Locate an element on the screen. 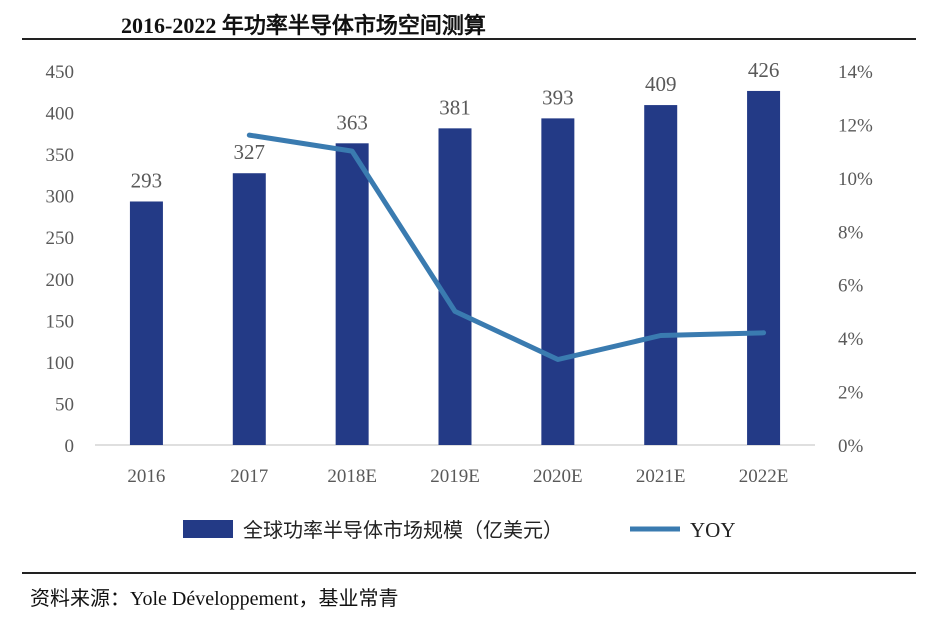 This screenshot has height=622, width=936. legend: 全球功率半导体市场规模（亿美元） YOY is located at coordinates (459, 530).